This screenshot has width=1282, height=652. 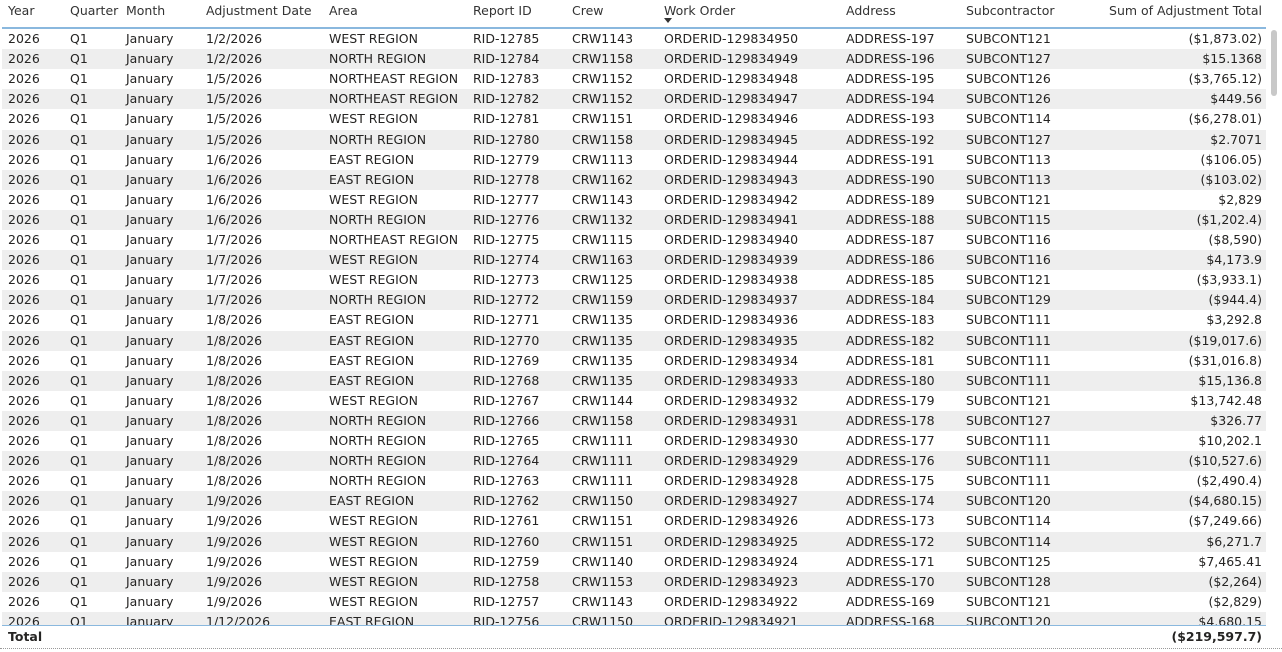 I want to click on column-header-month: Month, so click(x=146, y=10).